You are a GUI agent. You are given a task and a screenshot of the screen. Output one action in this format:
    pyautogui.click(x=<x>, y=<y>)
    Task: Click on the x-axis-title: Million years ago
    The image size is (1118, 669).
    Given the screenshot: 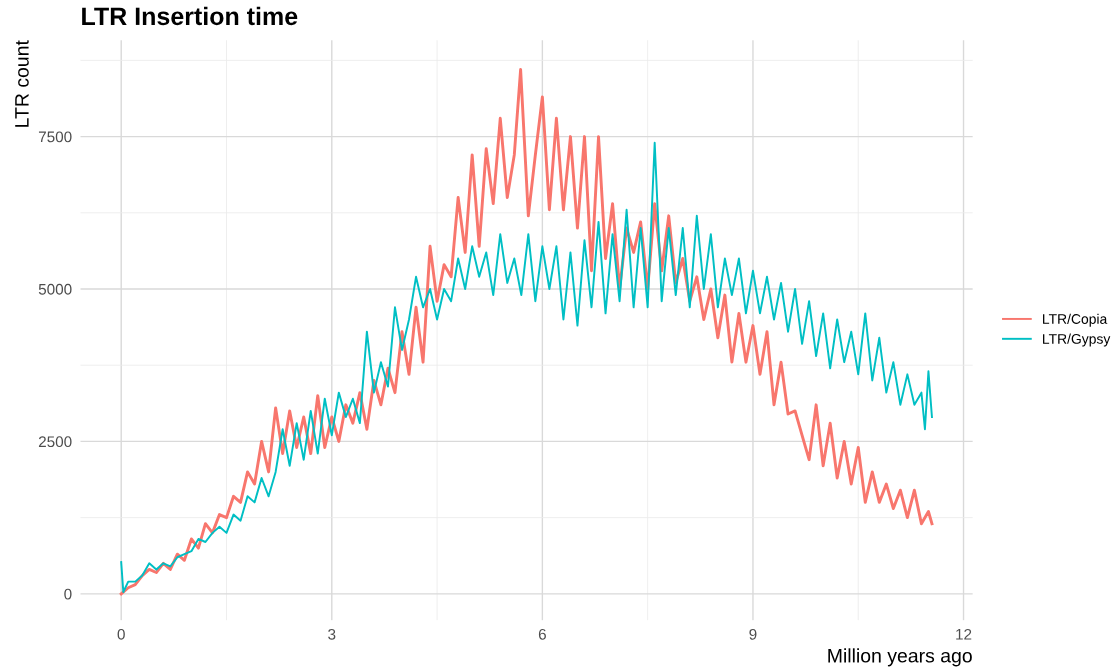 What is the action you would take?
    pyautogui.click(x=900, y=657)
    